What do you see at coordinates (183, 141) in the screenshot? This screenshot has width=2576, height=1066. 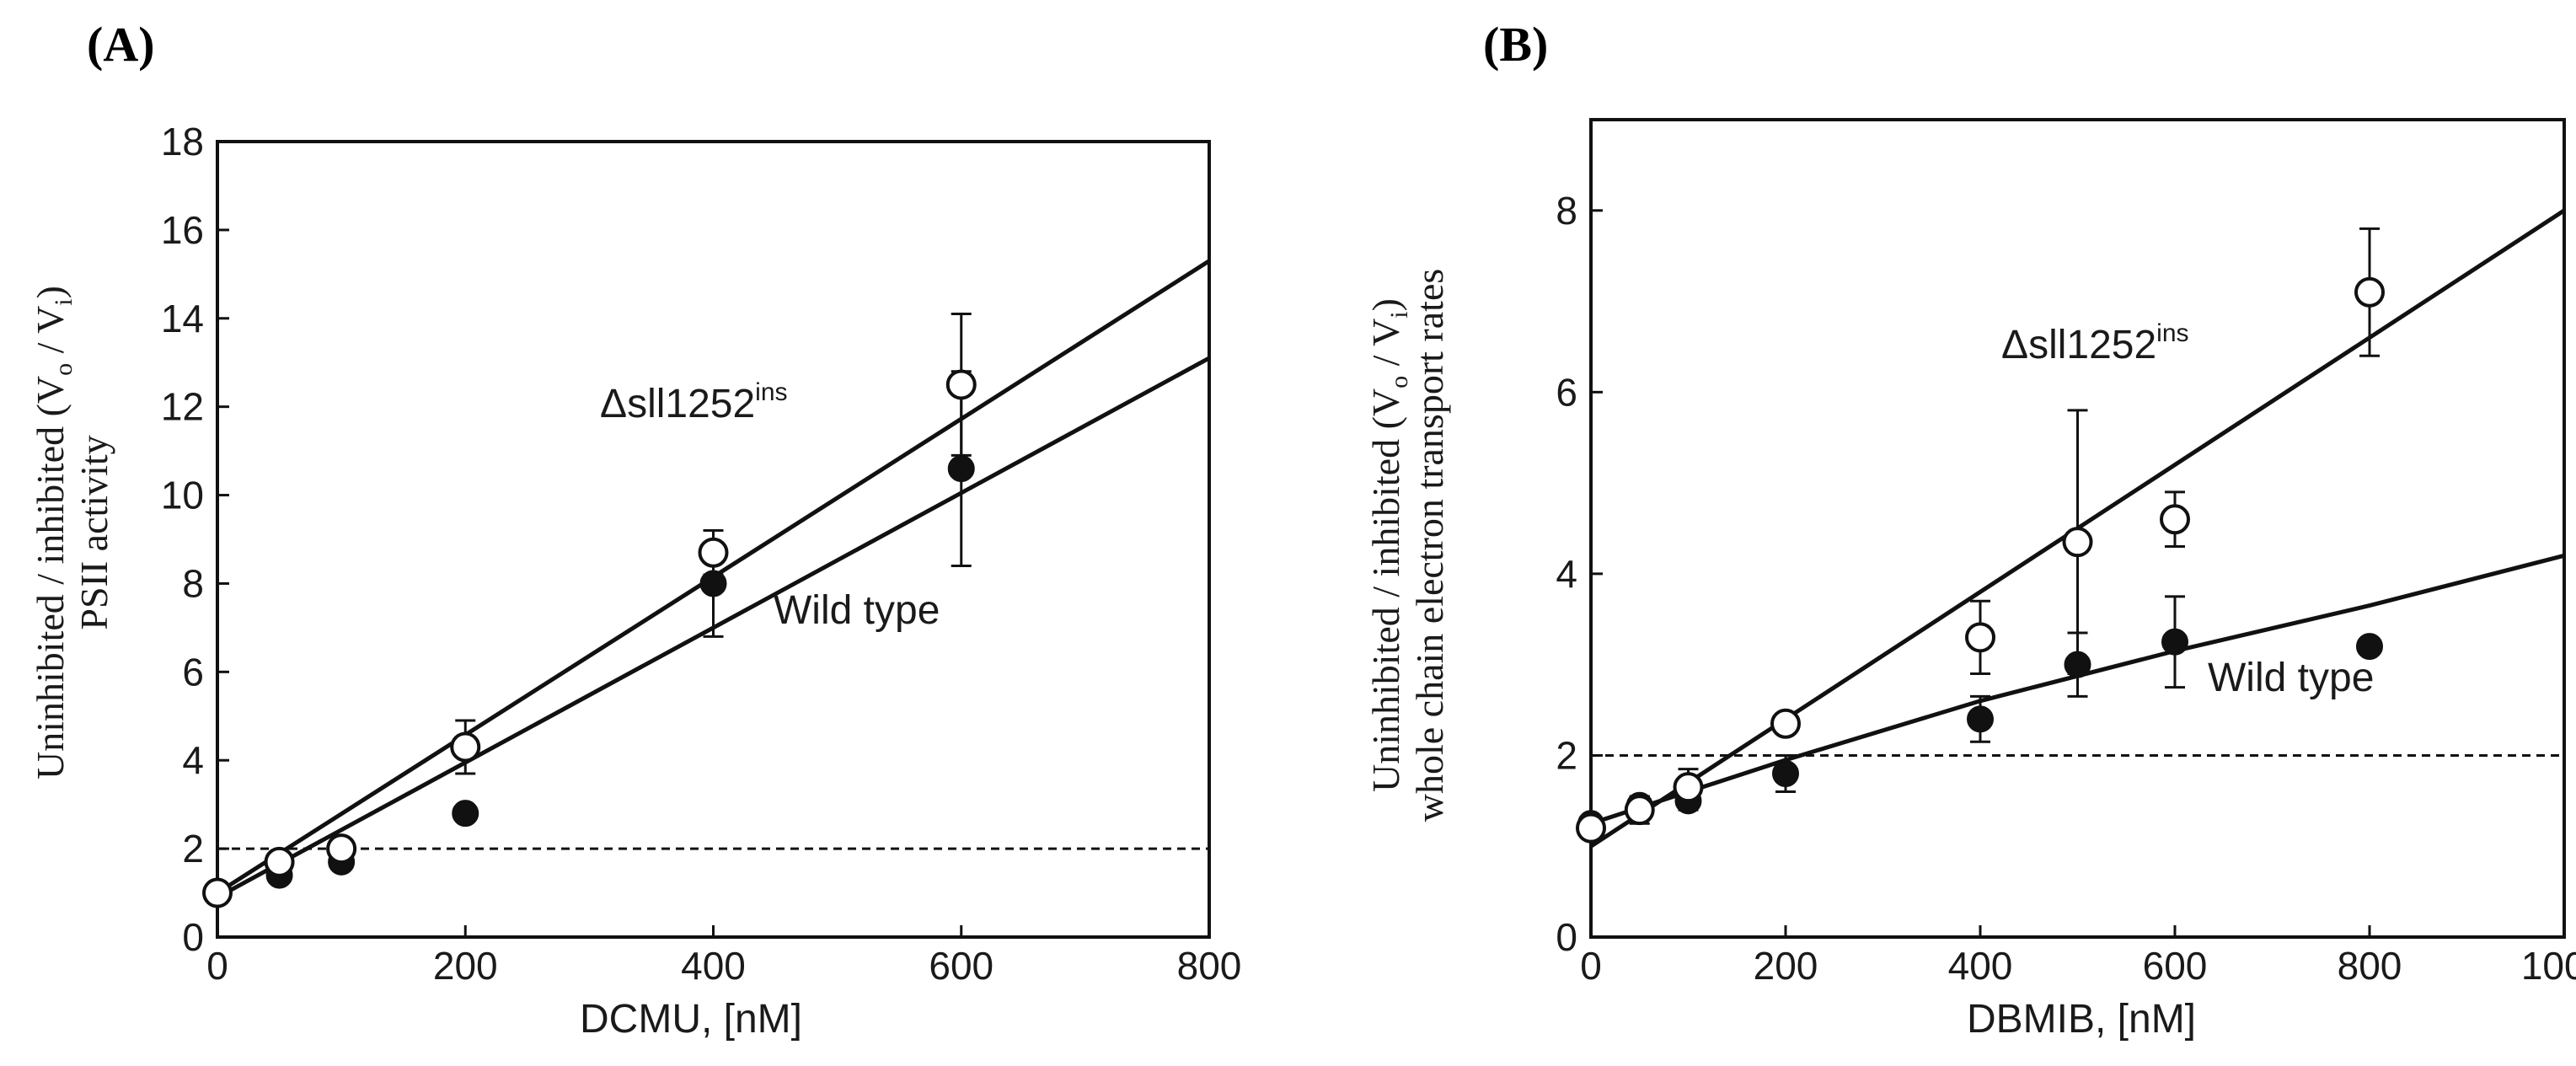 I see `panel-a-y-tick-label: 18` at bounding box center [183, 141].